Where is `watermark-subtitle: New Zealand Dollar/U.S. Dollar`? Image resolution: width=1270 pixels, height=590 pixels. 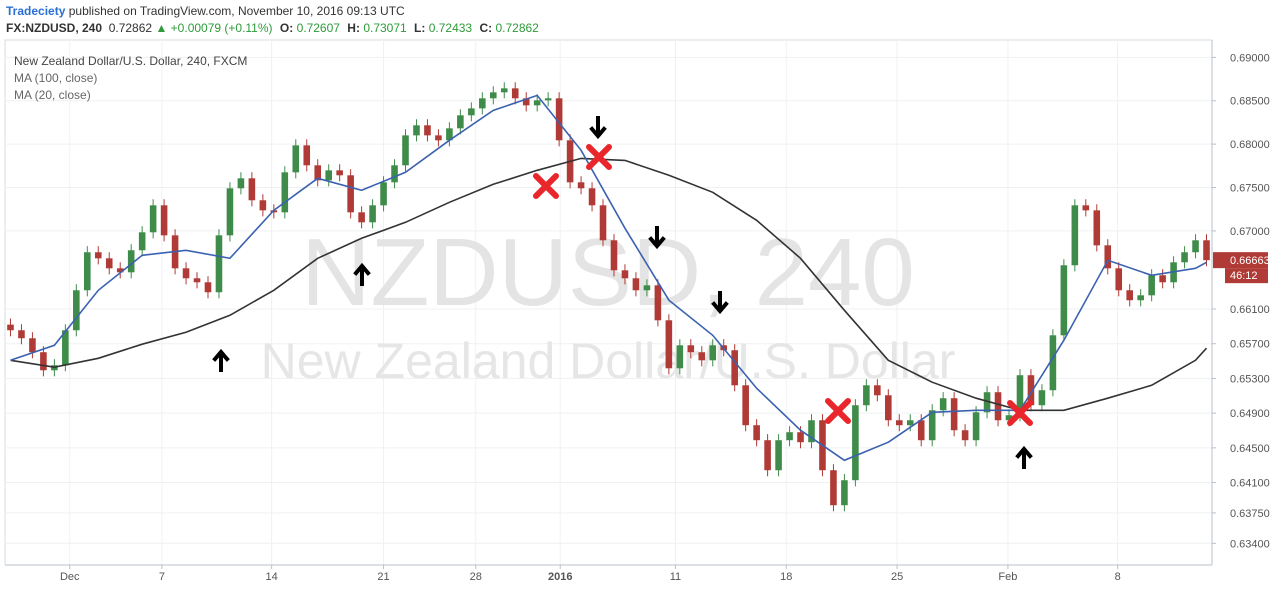 watermark-subtitle: New Zealand Dollar/U.S. Dollar is located at coordinates (608, 361).